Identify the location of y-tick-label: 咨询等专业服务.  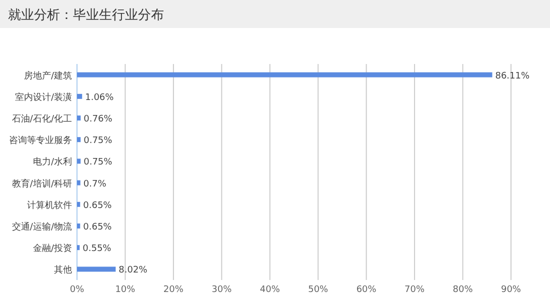
(40, 140).